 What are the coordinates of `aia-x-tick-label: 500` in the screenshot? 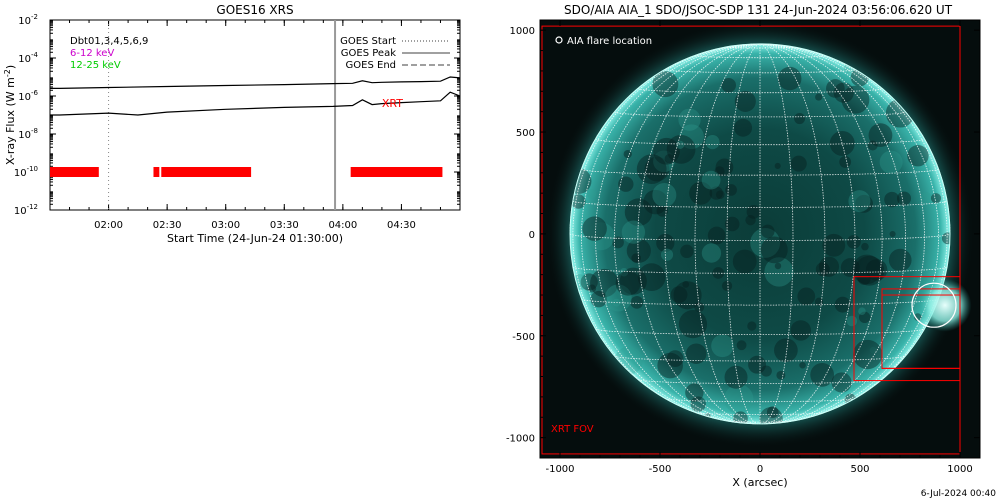 It's located at (859, 469).